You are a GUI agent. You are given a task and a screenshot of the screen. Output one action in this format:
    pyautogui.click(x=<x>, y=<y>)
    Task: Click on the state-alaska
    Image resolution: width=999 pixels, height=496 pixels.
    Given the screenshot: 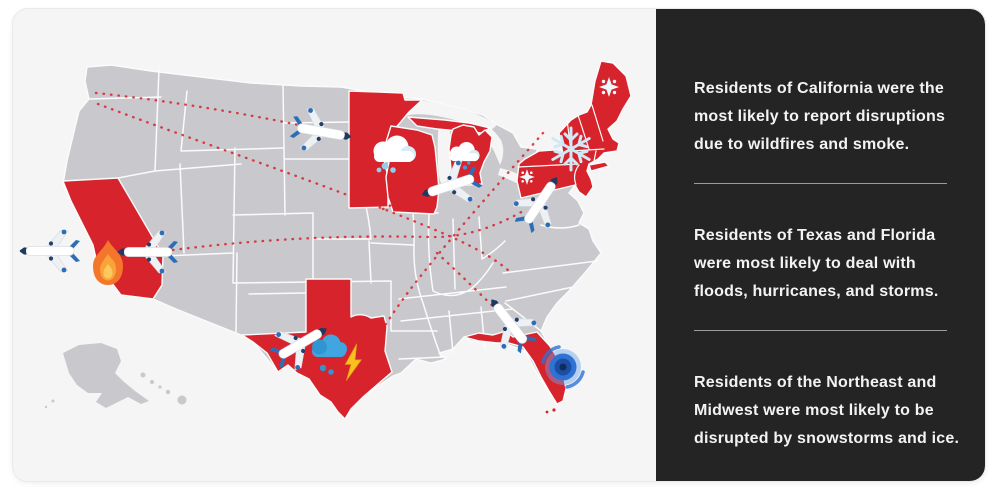 What is the action you would take?
    pyautogui.click(x=106, y=375)
    